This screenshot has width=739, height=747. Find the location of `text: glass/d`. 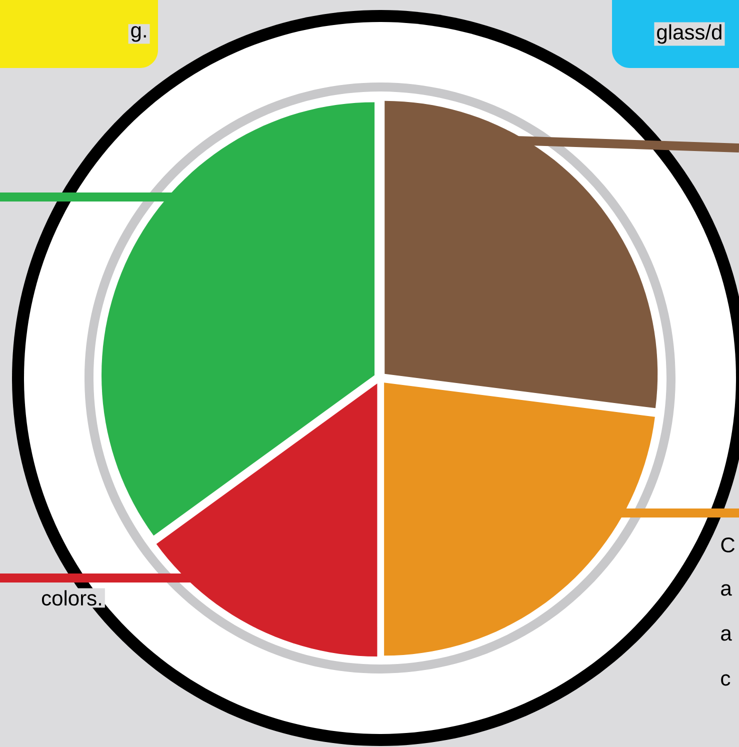

text: glass/d is located at coordinates (689, 34).